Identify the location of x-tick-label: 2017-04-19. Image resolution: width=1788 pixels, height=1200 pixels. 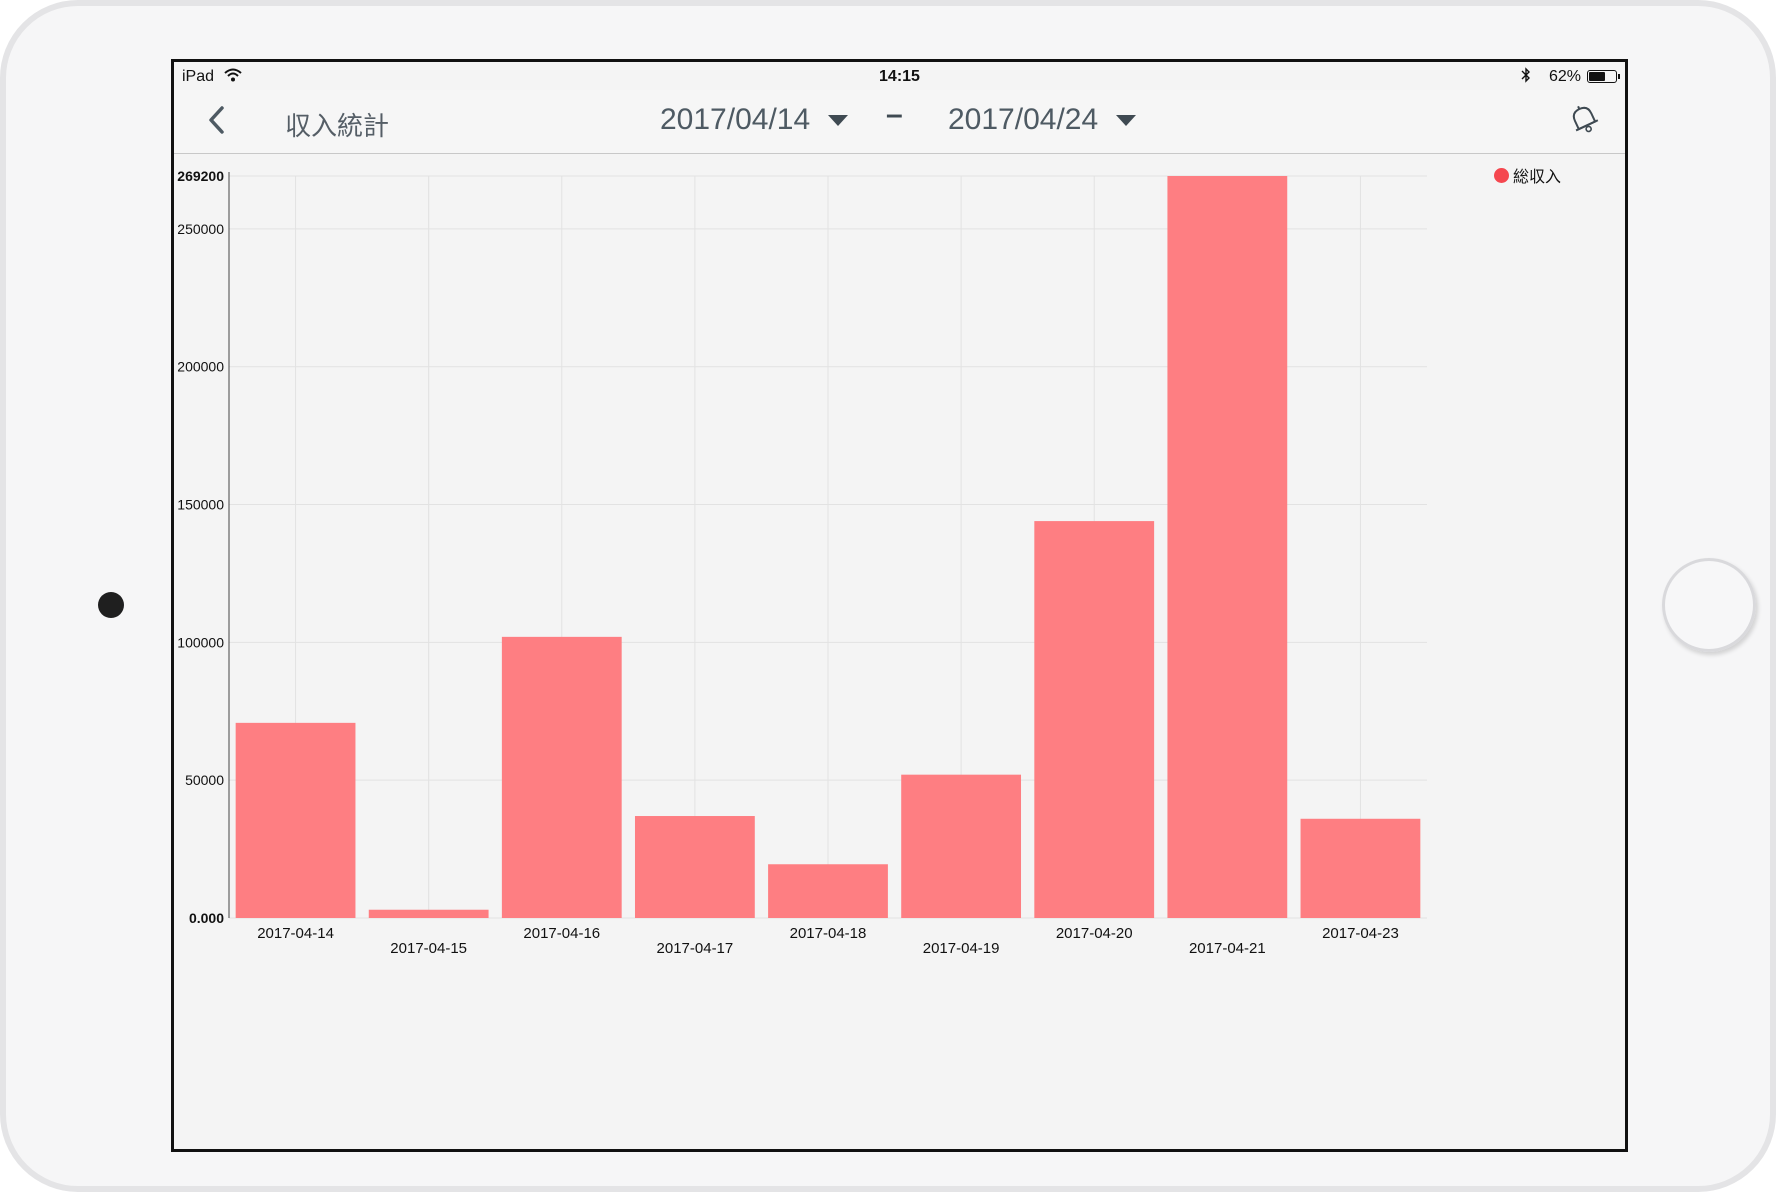
(961, 948).